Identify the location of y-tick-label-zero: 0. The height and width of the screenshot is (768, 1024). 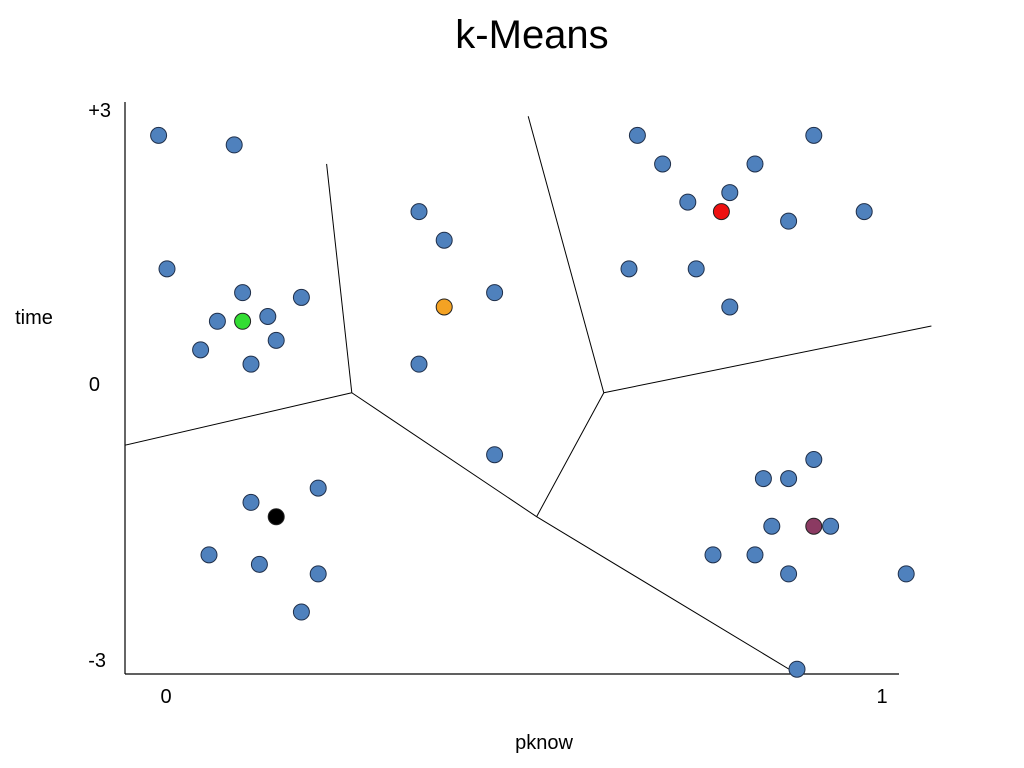
(94, 385).